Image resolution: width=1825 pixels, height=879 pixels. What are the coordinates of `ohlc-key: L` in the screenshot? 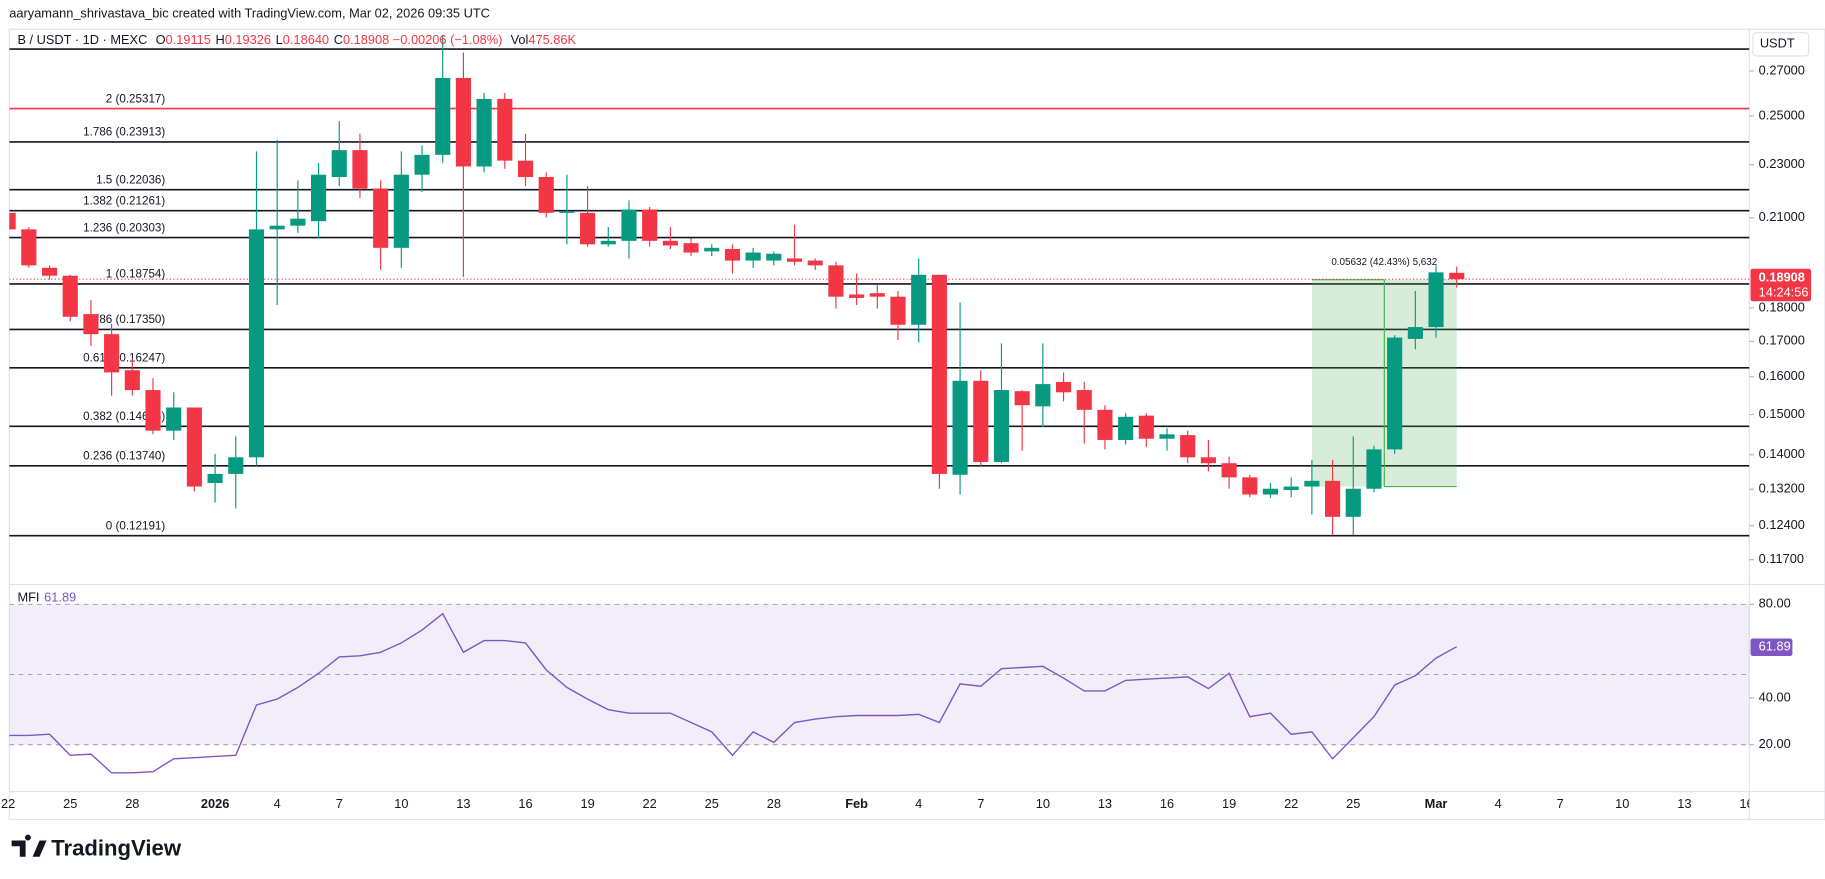 It's located at (279, 39).